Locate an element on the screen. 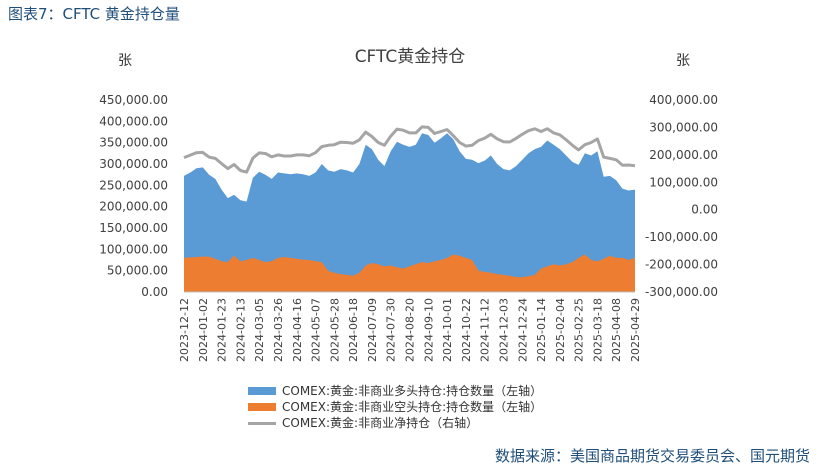 This screenshot has width=820, height=470. legend-item-net: COMEX:黄金:非商业净持仓（右轴） is located at coordinates (395, 423).